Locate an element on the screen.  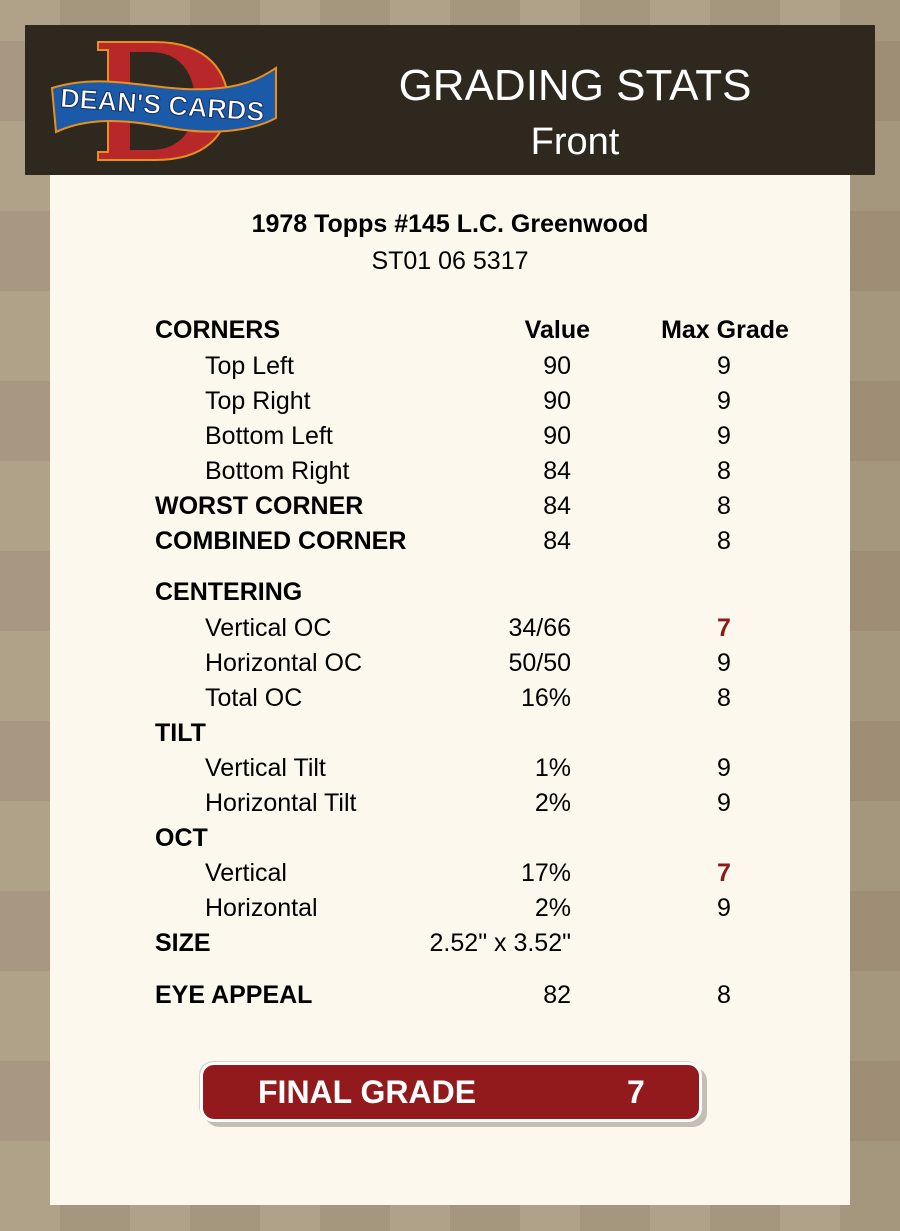
stats-row: CENTERING is located at coordinates (450, 592).